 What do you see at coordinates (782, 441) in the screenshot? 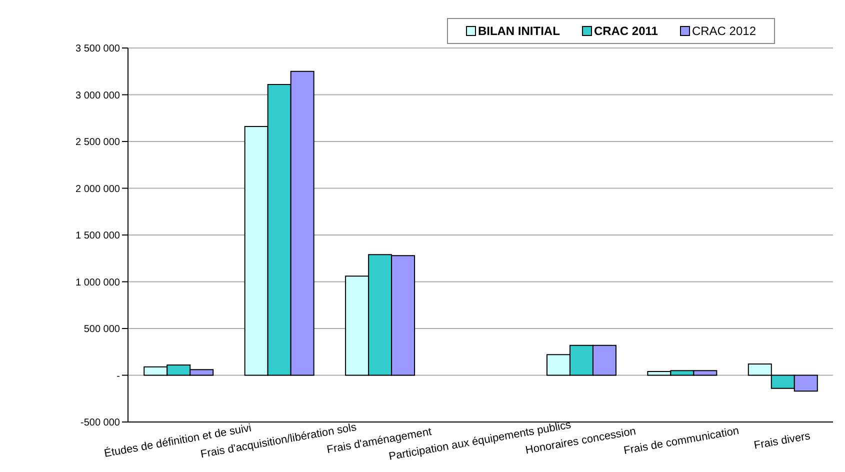
I see `x-tick-label: Frais divers` at bounding box center [782, 441].